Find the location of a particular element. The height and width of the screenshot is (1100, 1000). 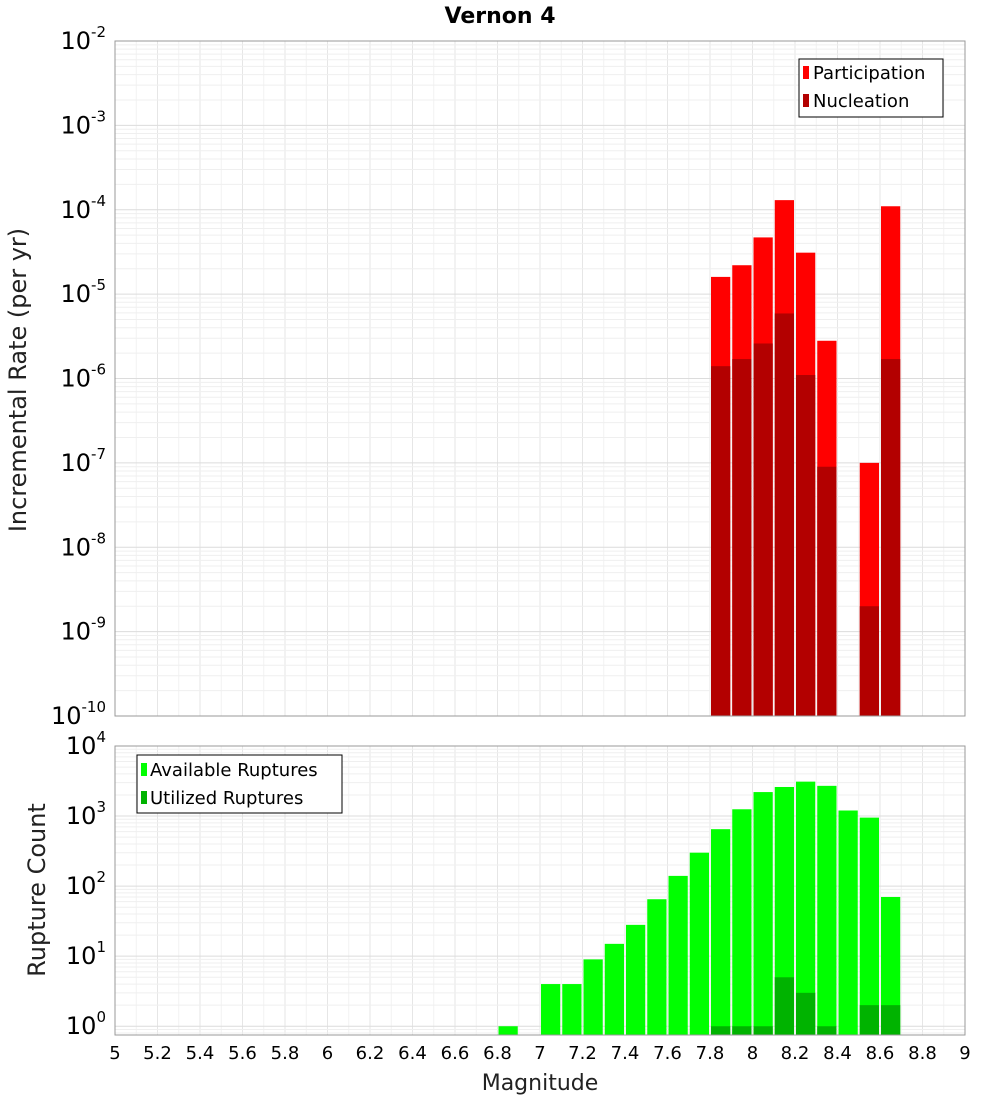

top-y-tick-labels: 10⁻¹⁰ 10⁻⁹ 10⁻⁸ 10⁻⁷ 10⁻⁶ 10⁻⁵ 10⁻⁴ 10⁻³ 10⁻² is located at coordinates (78, 376).